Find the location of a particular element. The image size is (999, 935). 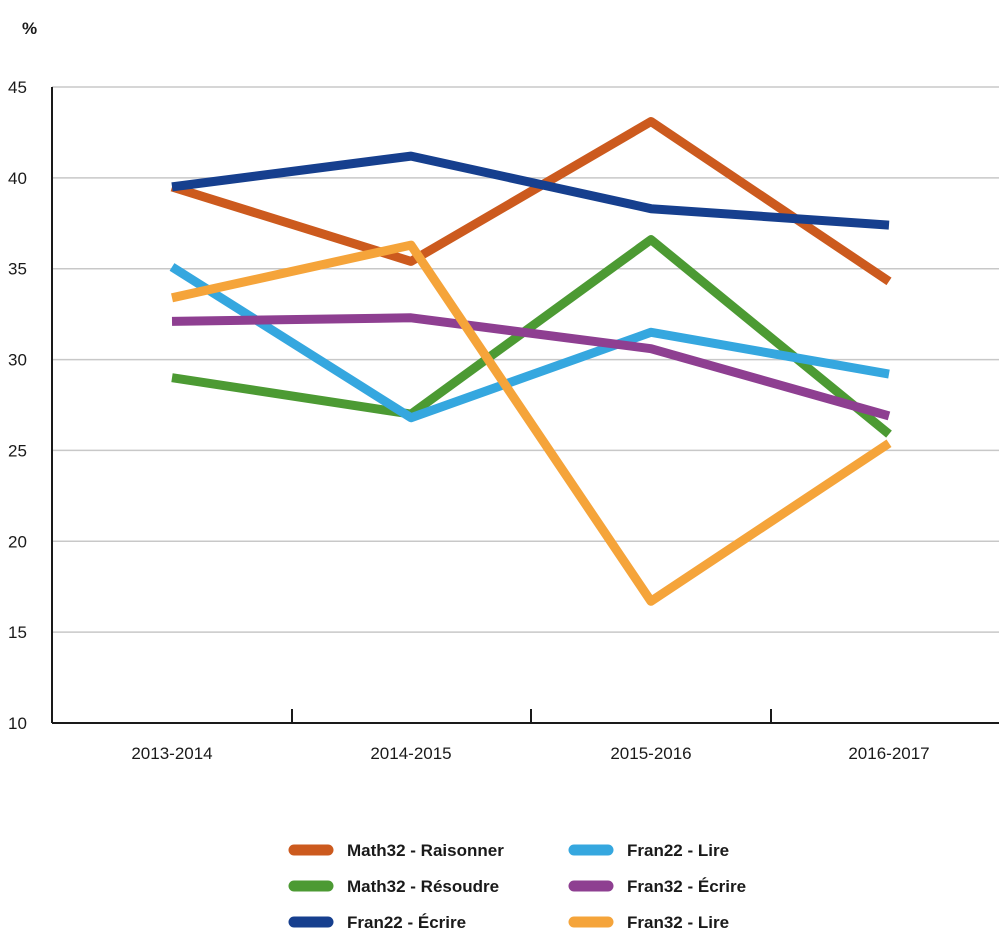

y-tick-label: 15 is located at coordinates (17, 632).